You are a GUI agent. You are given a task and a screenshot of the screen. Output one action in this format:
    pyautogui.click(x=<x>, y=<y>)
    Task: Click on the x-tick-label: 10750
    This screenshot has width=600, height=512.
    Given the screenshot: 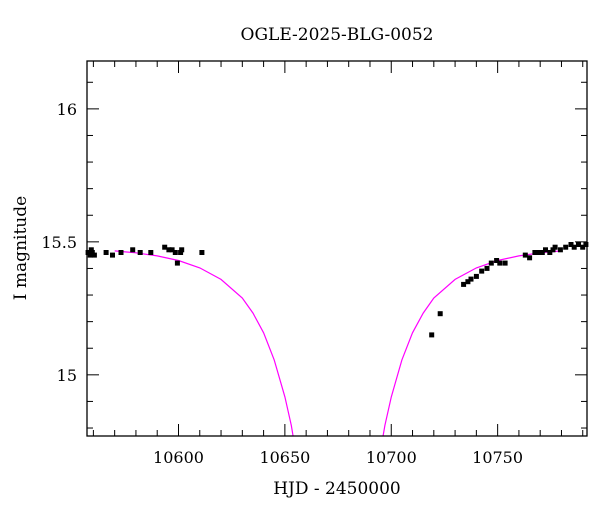 What is the action you would take?
    pyautogui.click(x=497, y=457)
    